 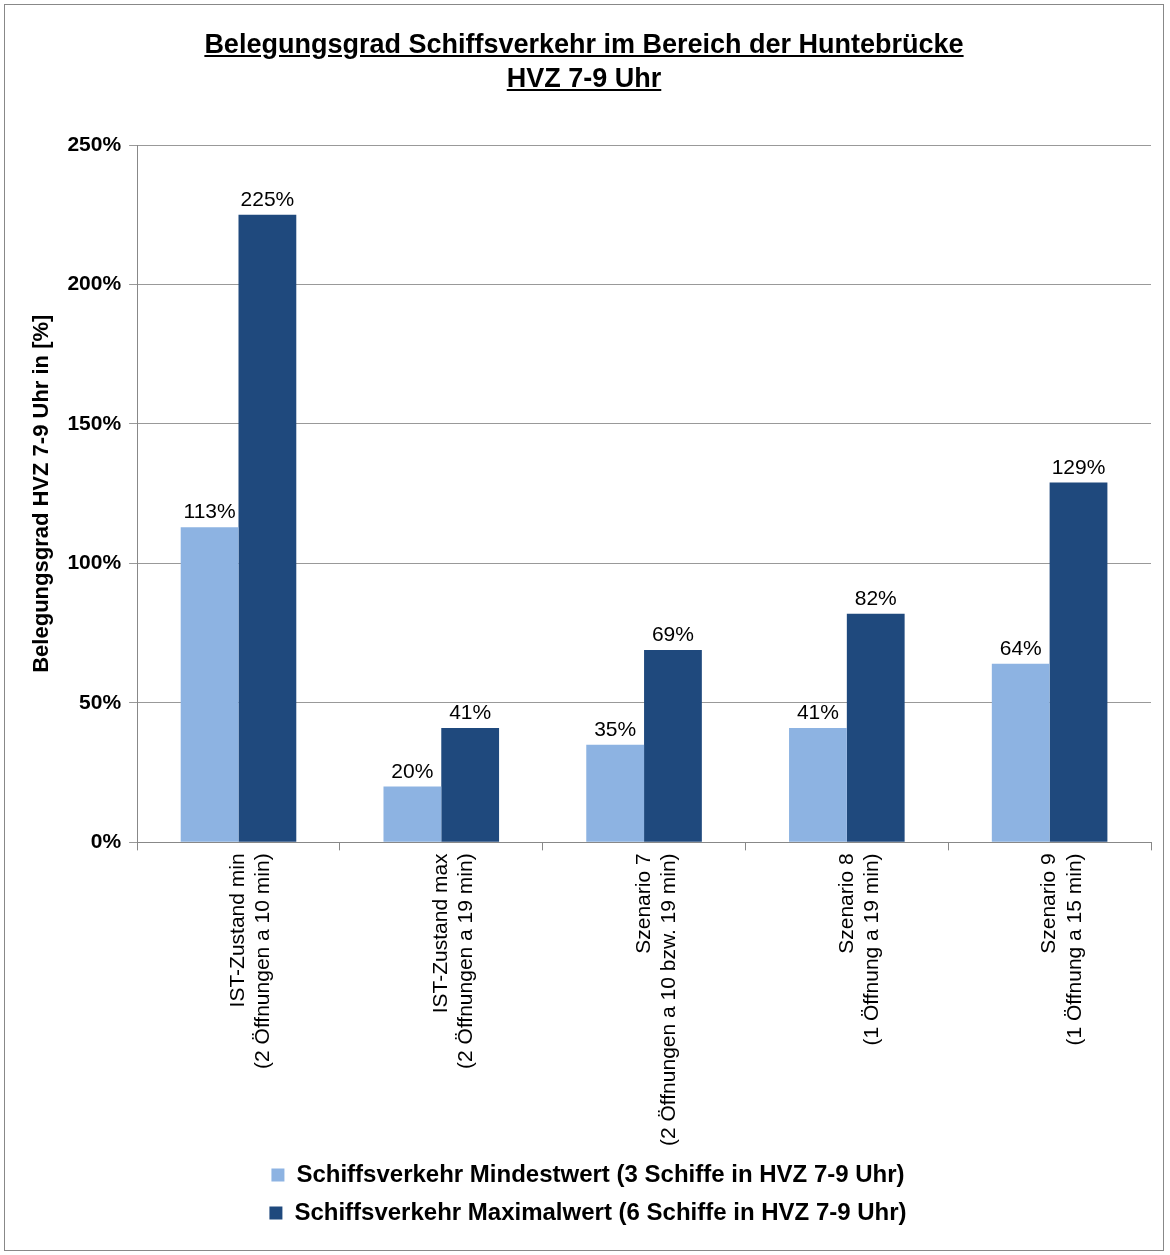 What do you see at coordinates (106, 841) in the screenshot?
I see `y-tick-label: 0%` at bounding box center [106, 841].